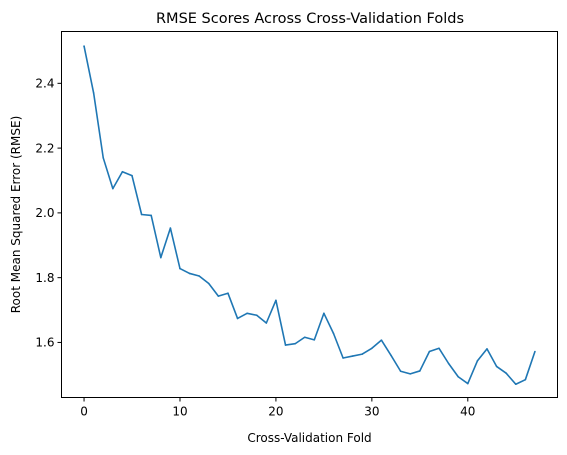  I want to click on y-tick-label: 2.2, so click(44, 148).